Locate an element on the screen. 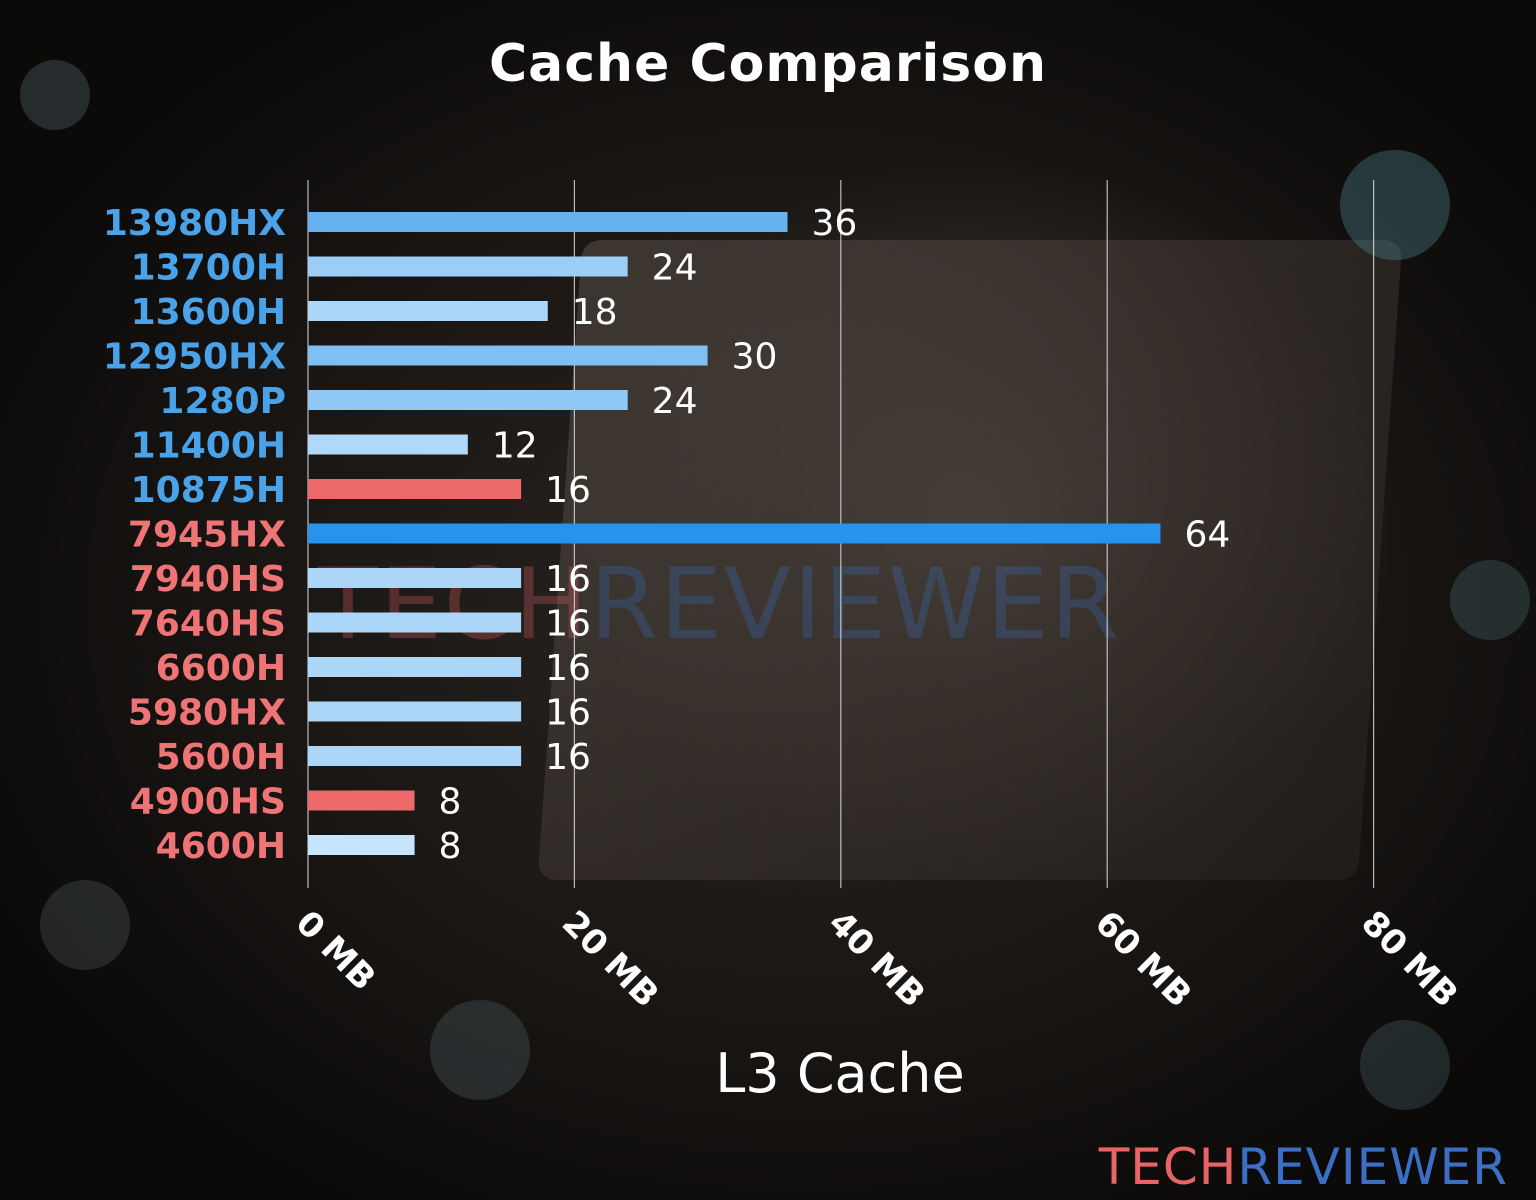 This screenshot has height=1200, width=1536. x-tick-label: 60 MB is located at coordinates (1143, 959).